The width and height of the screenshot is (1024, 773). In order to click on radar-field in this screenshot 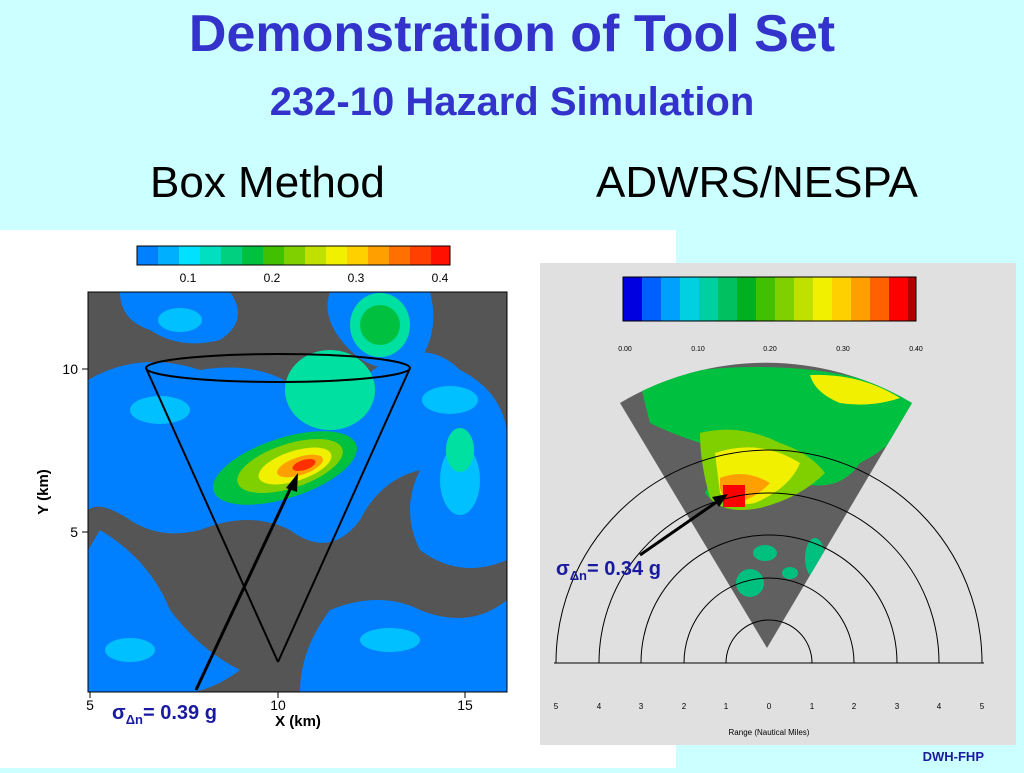, I will do `click(776, 482)`.